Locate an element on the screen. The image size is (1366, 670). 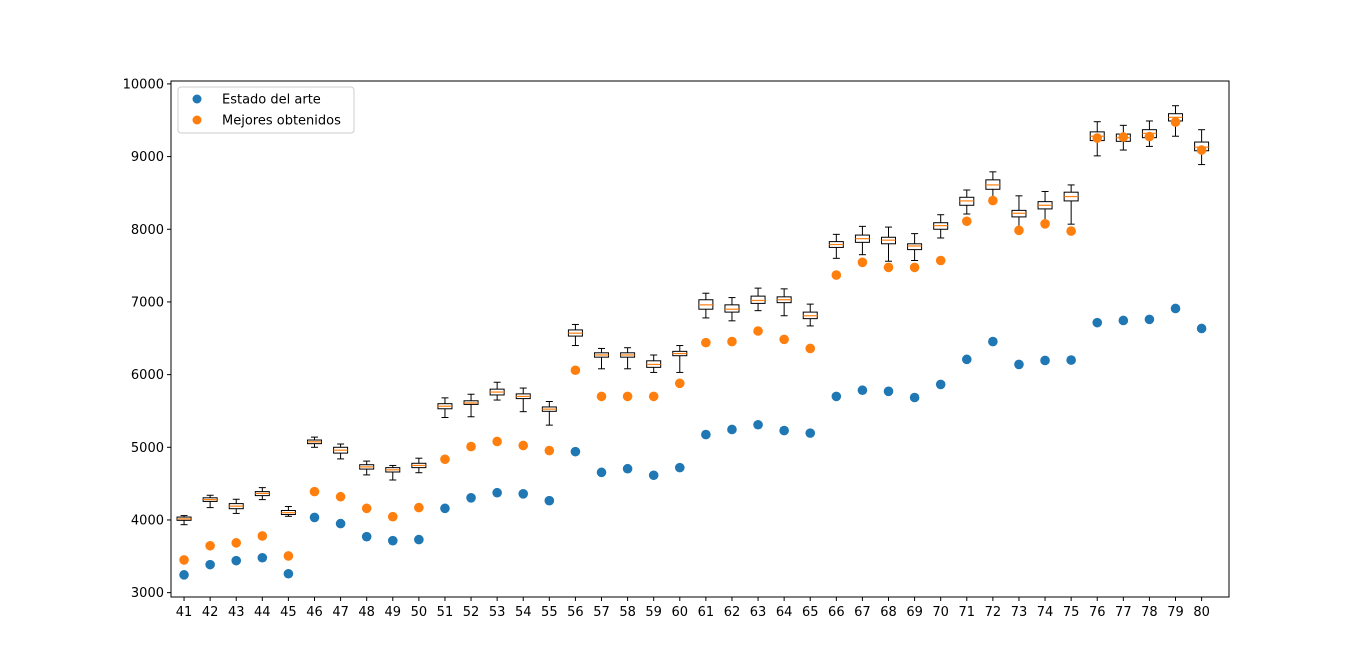
x-tick-label: 43 is located at coordinates (236, 612).